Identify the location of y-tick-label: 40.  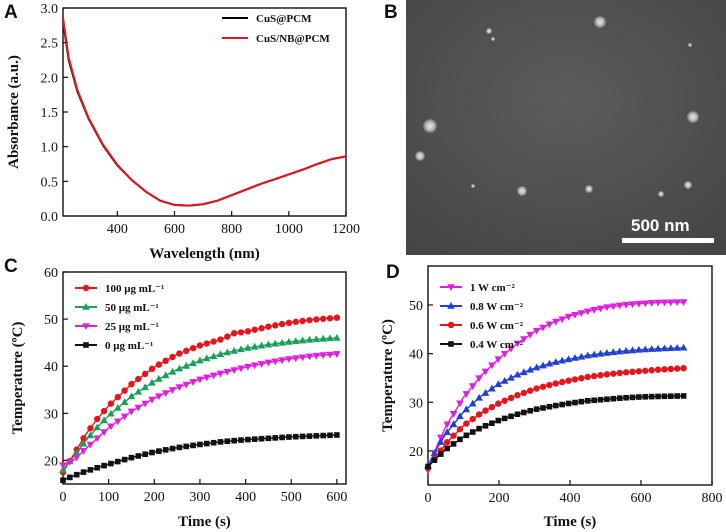
(51, 367).